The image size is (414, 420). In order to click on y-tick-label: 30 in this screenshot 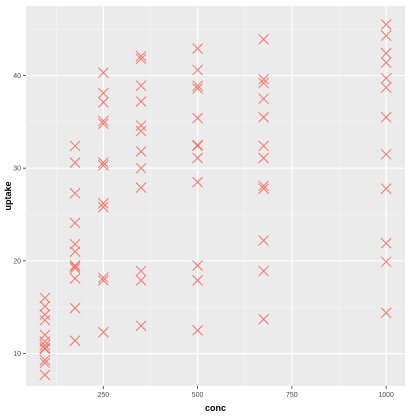, I will do `click(17, 169)`.